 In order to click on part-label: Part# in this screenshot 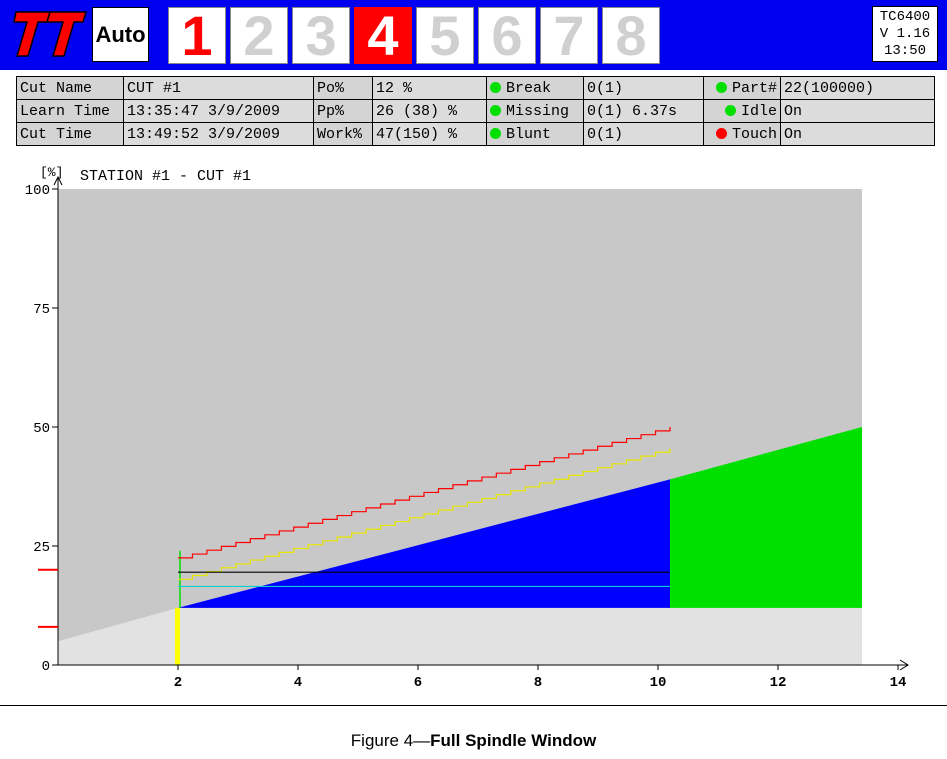, I will do `click(754, 88)`.